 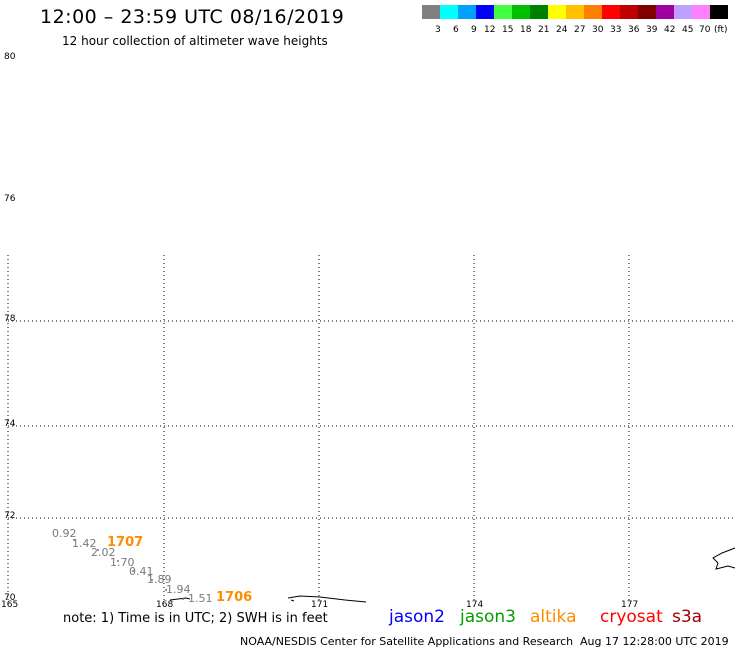 I want to click on legend-label: 30, so click(x=598, y=30).